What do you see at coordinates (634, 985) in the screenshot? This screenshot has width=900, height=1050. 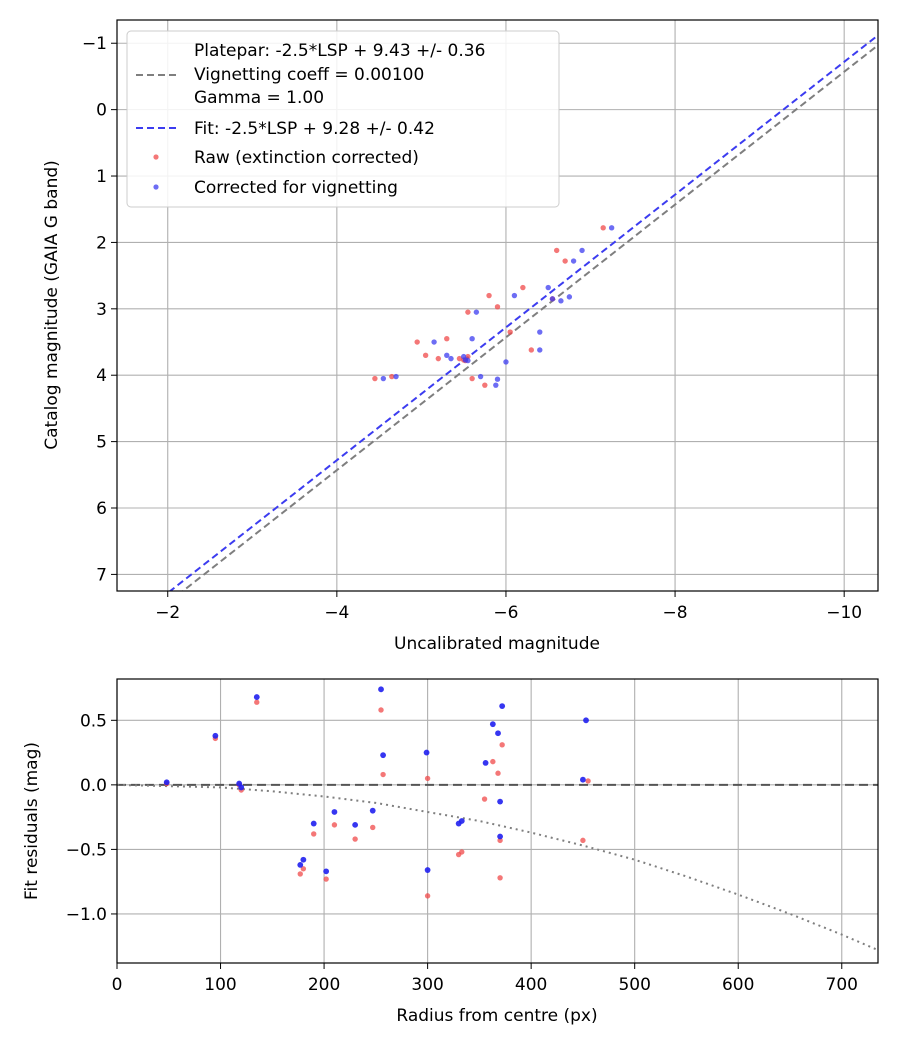 I see `x-tick-label: 500` at bounding box center [634, 985].